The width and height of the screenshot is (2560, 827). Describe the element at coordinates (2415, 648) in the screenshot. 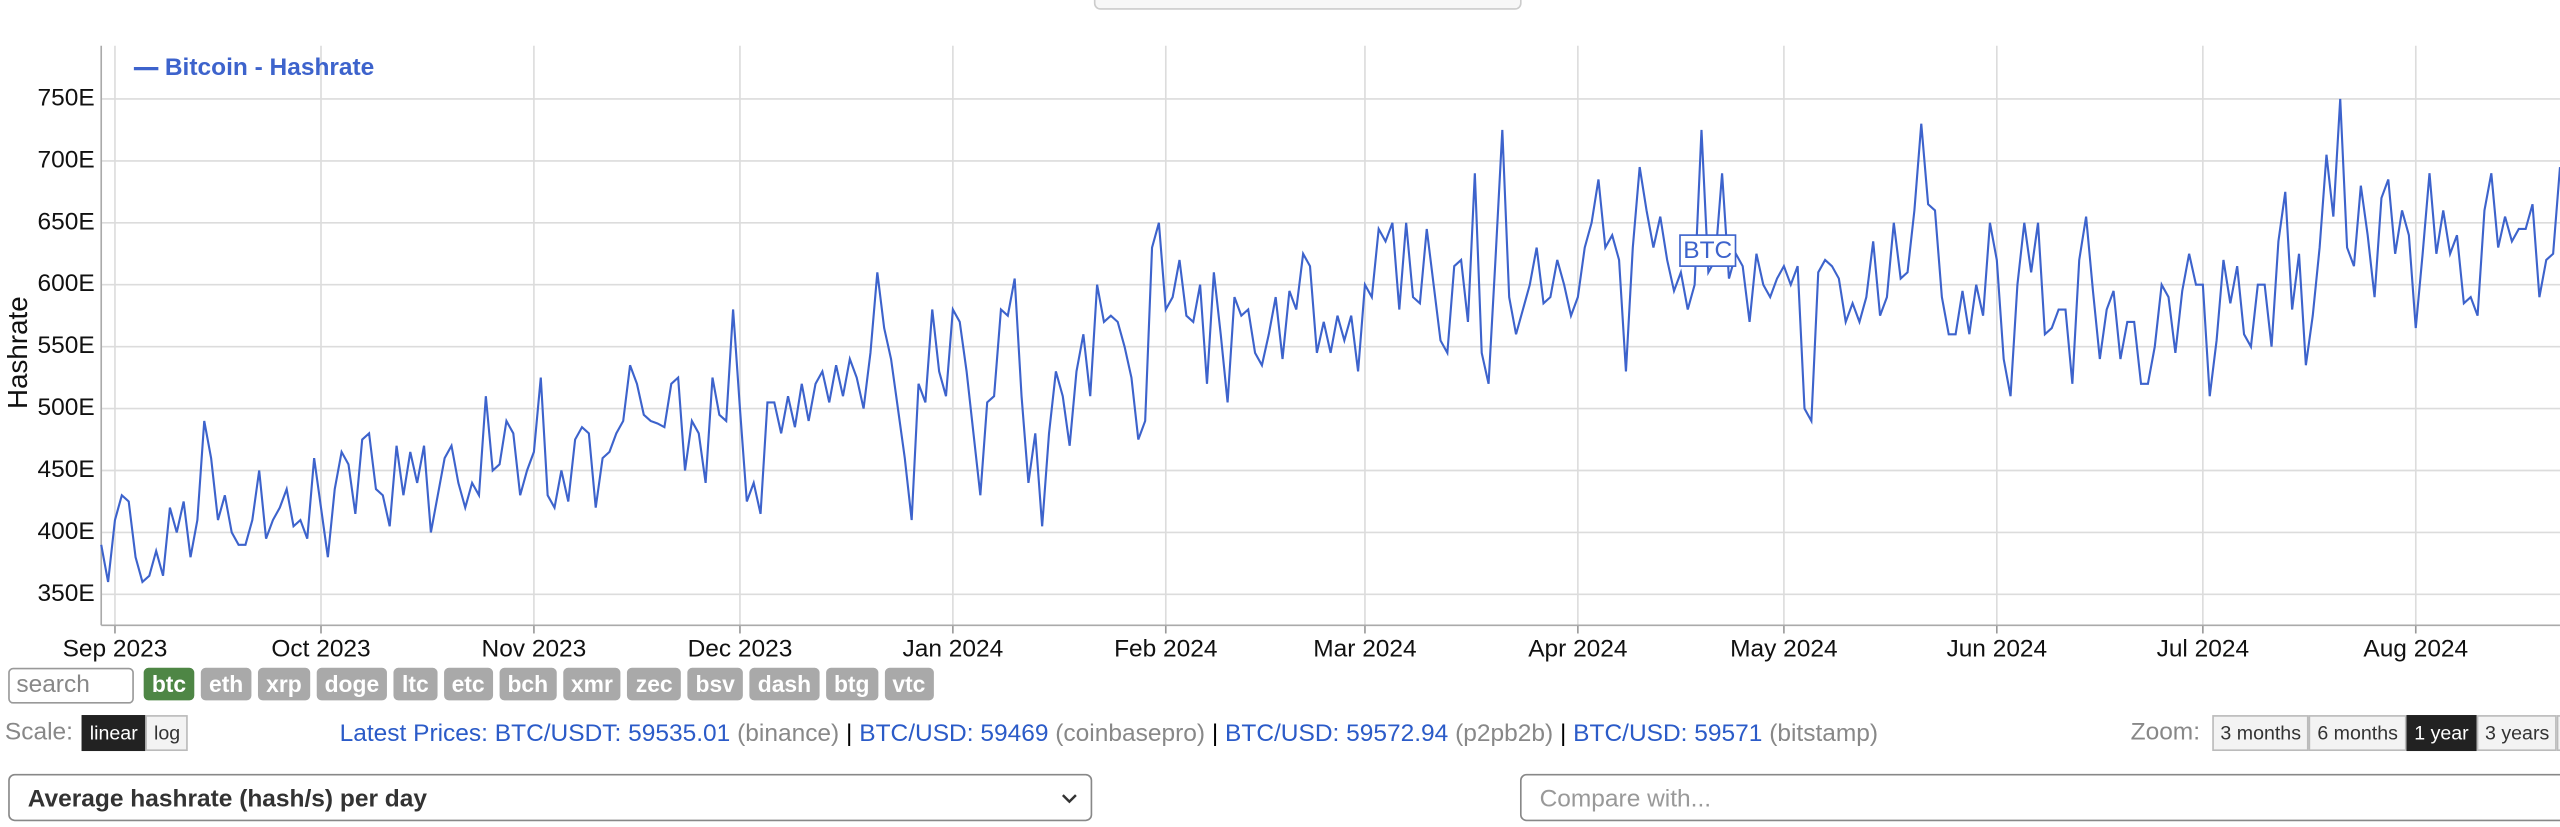

I see `x-tick-label: Aug 2024` at that location.